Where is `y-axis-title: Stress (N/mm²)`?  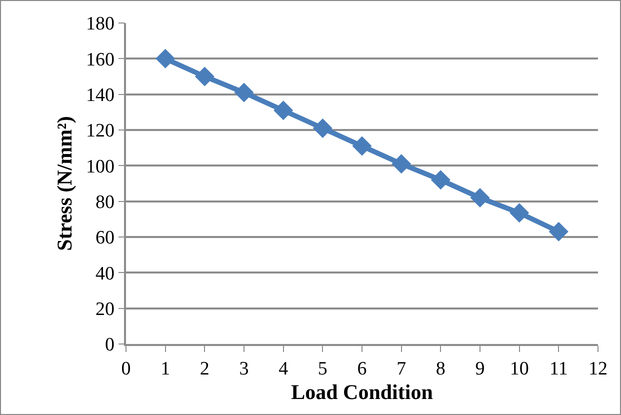 y-axis-title: Stress (N/mm²) is located at coordinates (64, 183).